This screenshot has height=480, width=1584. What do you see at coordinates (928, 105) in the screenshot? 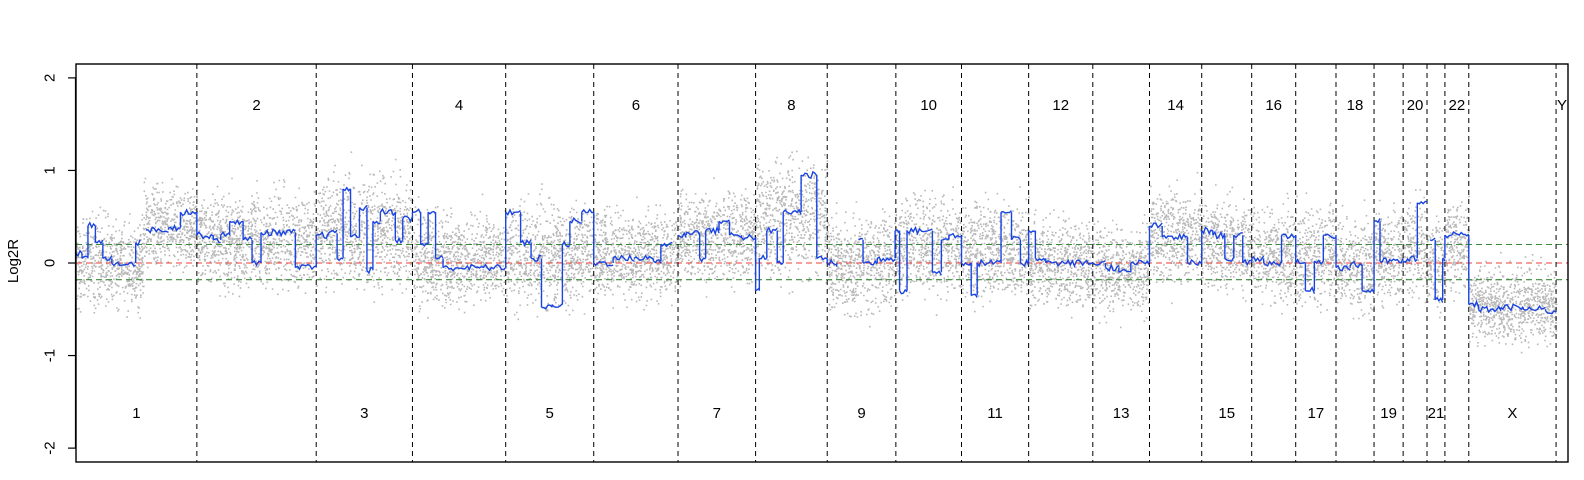
I see `chromosome-label: 10` at bounding box center [928, 105].